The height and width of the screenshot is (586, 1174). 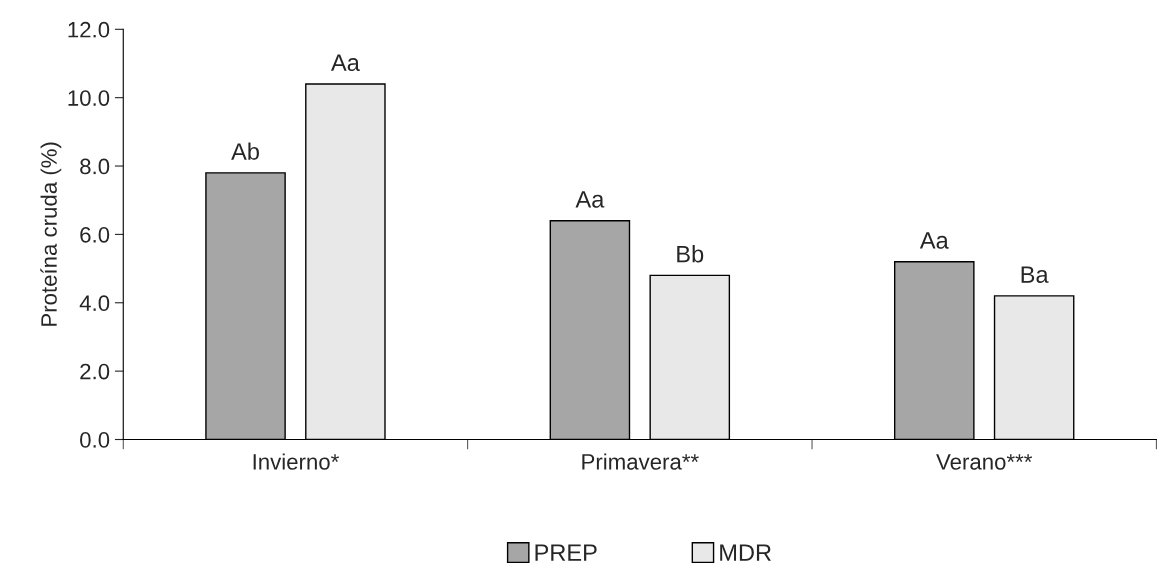 What do you see at coordinates (51, 234) in the screenshot?
I see `y-axis-title: Proteína cruda (%)` at bounding box center [51, 234].